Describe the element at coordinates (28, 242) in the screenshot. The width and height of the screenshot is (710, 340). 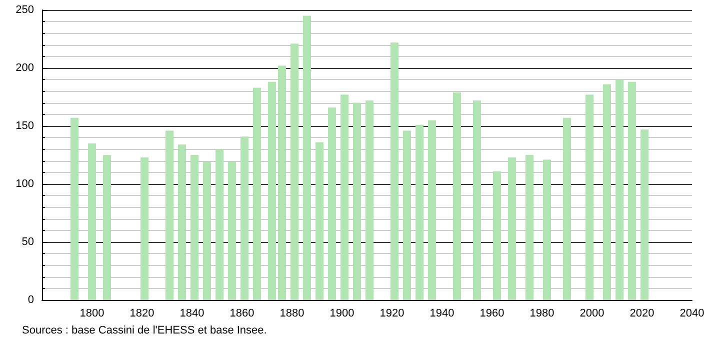
I see `y-tick-label: 50` at that location.